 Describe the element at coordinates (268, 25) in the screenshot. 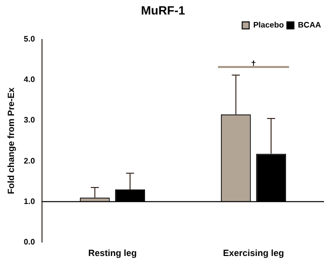

I see `legend-label: Placebo` at that location.